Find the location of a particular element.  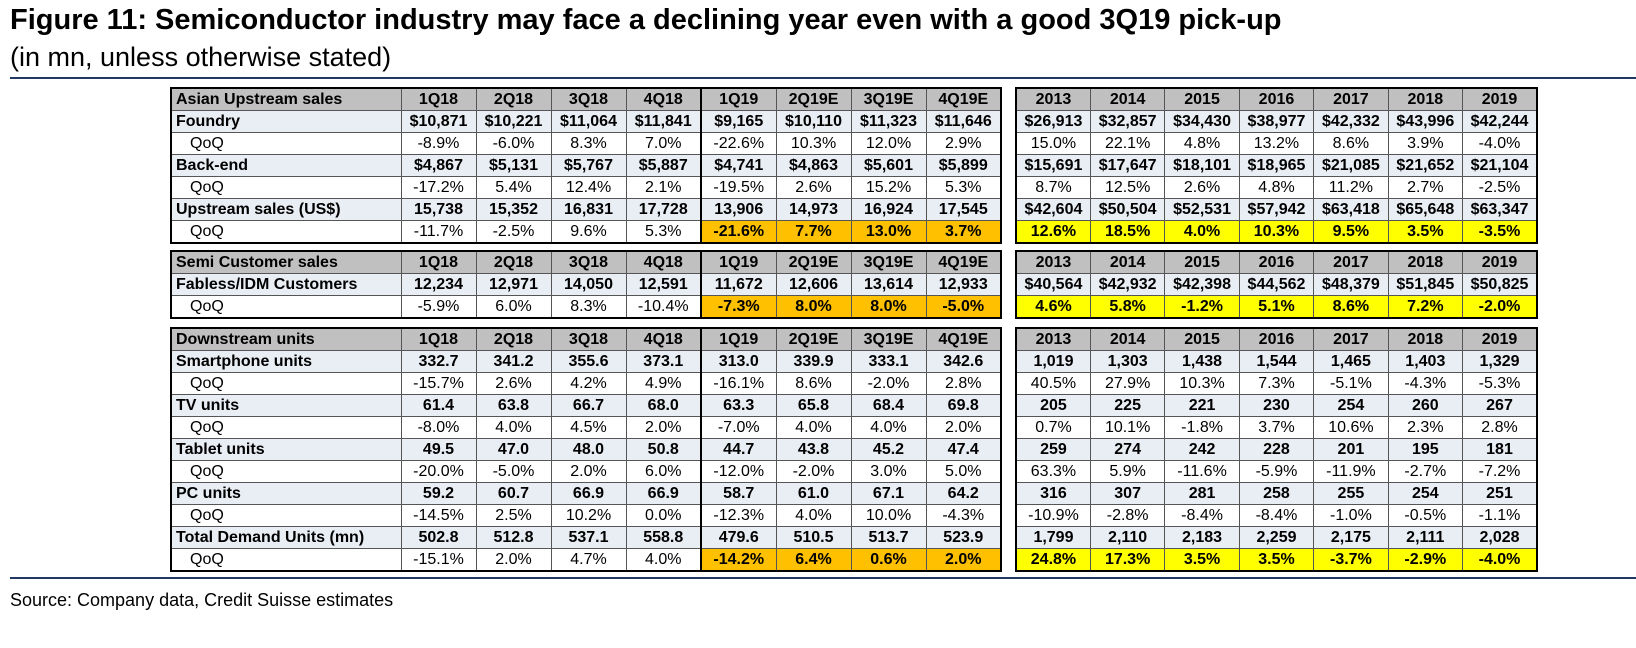

cell: 3Q19E is located at coordinates (888, 99).